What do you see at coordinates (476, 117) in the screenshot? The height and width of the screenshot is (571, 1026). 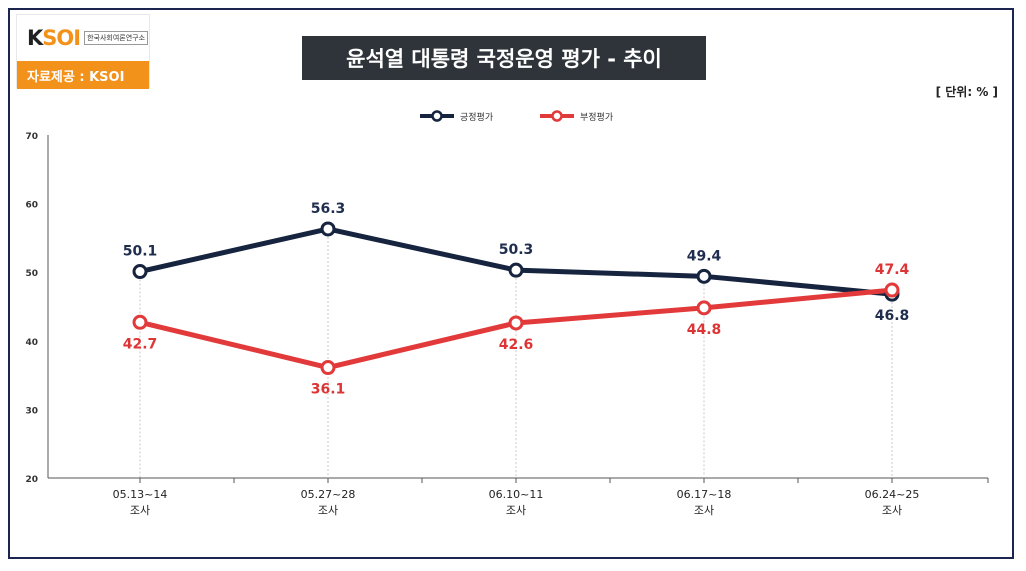 I see `legend-positive-label: 긍정평가` at bounding box center [476, 117].